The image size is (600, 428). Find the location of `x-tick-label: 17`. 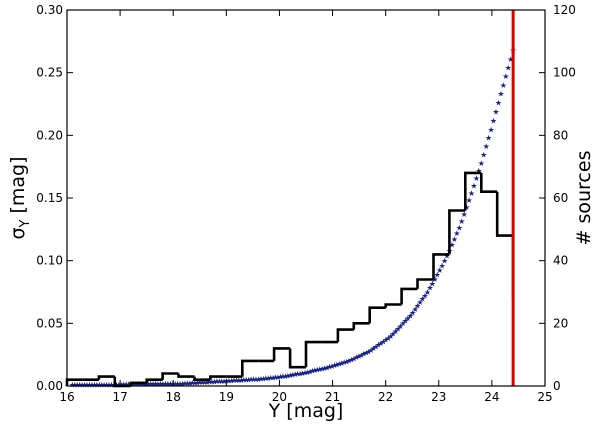

x-tick-label: 17 is located at coordinates (119, 397).